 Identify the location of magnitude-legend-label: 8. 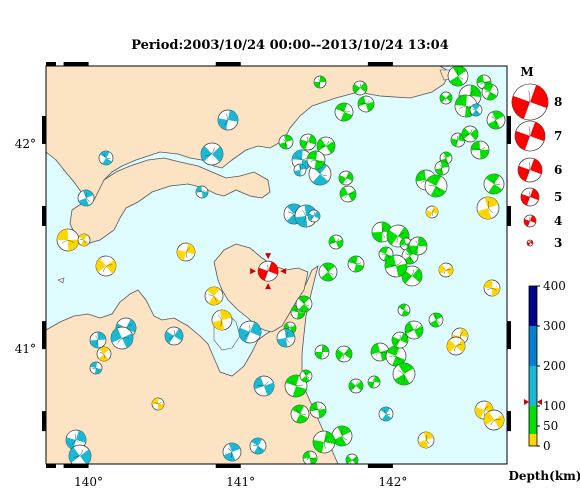
(558, 102).